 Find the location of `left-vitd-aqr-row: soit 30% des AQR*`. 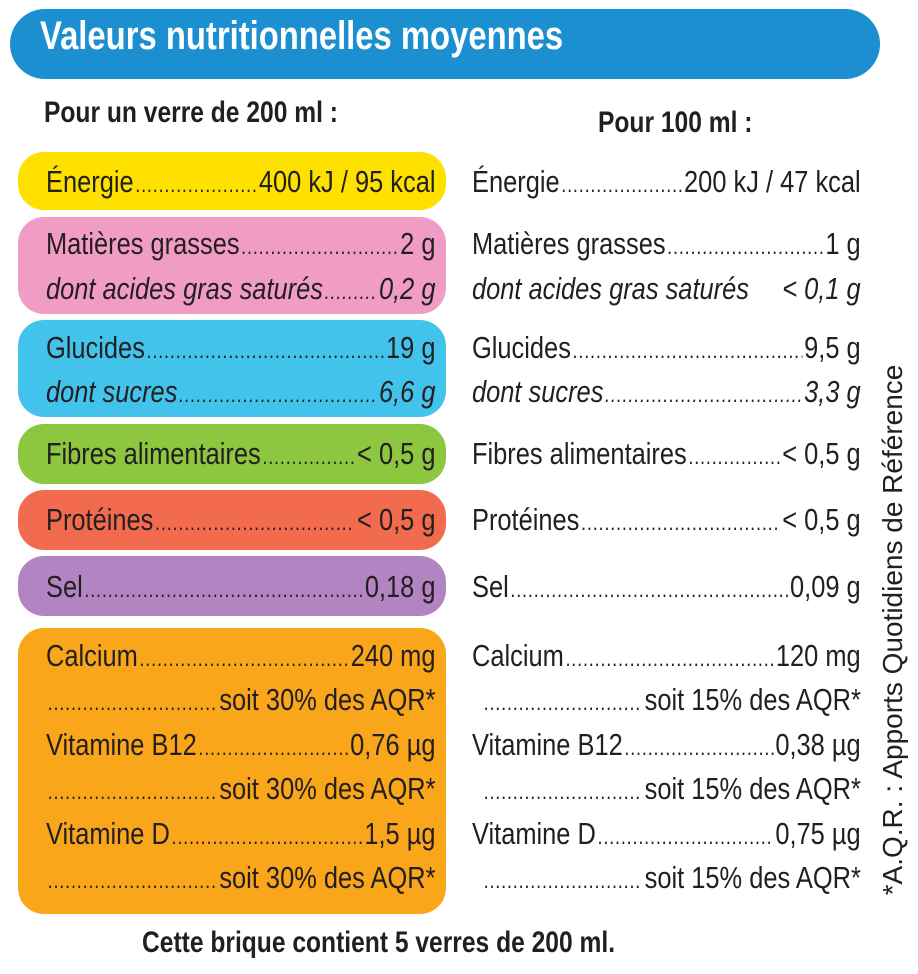

left-vitd-aqr-row: soit 30% des AQR* is located at coordinates (241, 877).